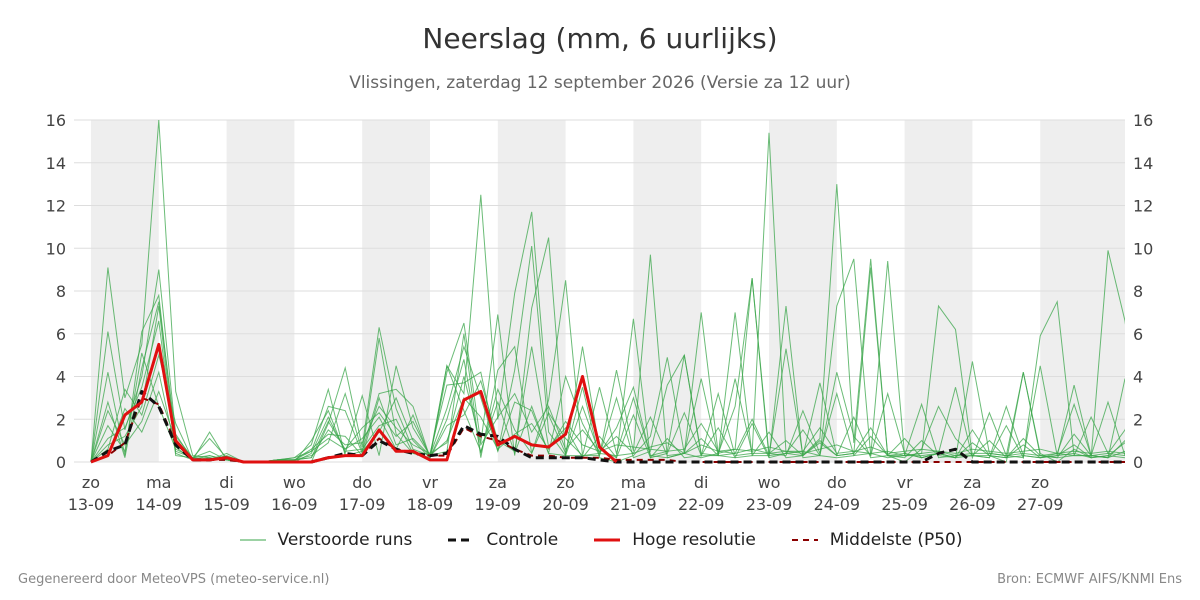  What do you see at coordinates (565, 504) in the screenshot?
I see `x-tick-label-date: 20-09` at bounding box center [565, 504].